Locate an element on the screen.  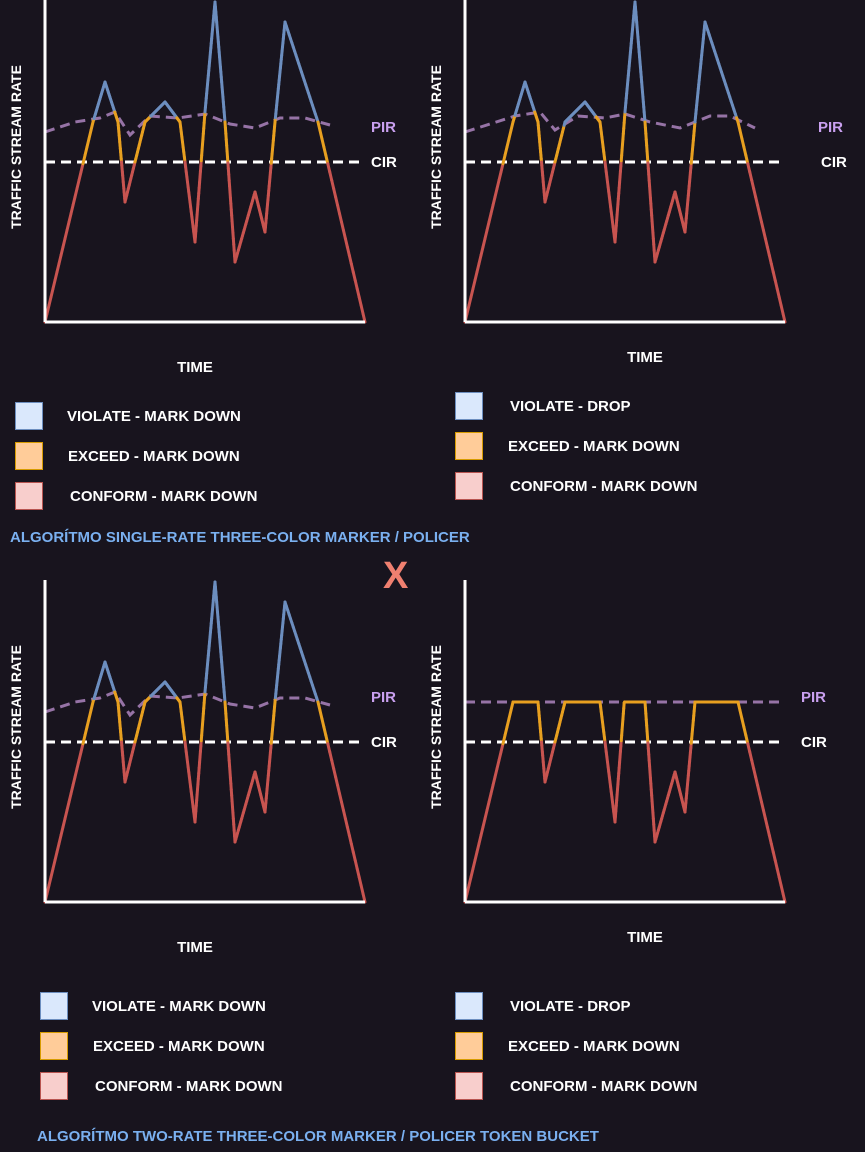
chart-bottom-left: TRAFFIC STREAM RATE TIME PIR CIR is located at coordinates (202, 768).